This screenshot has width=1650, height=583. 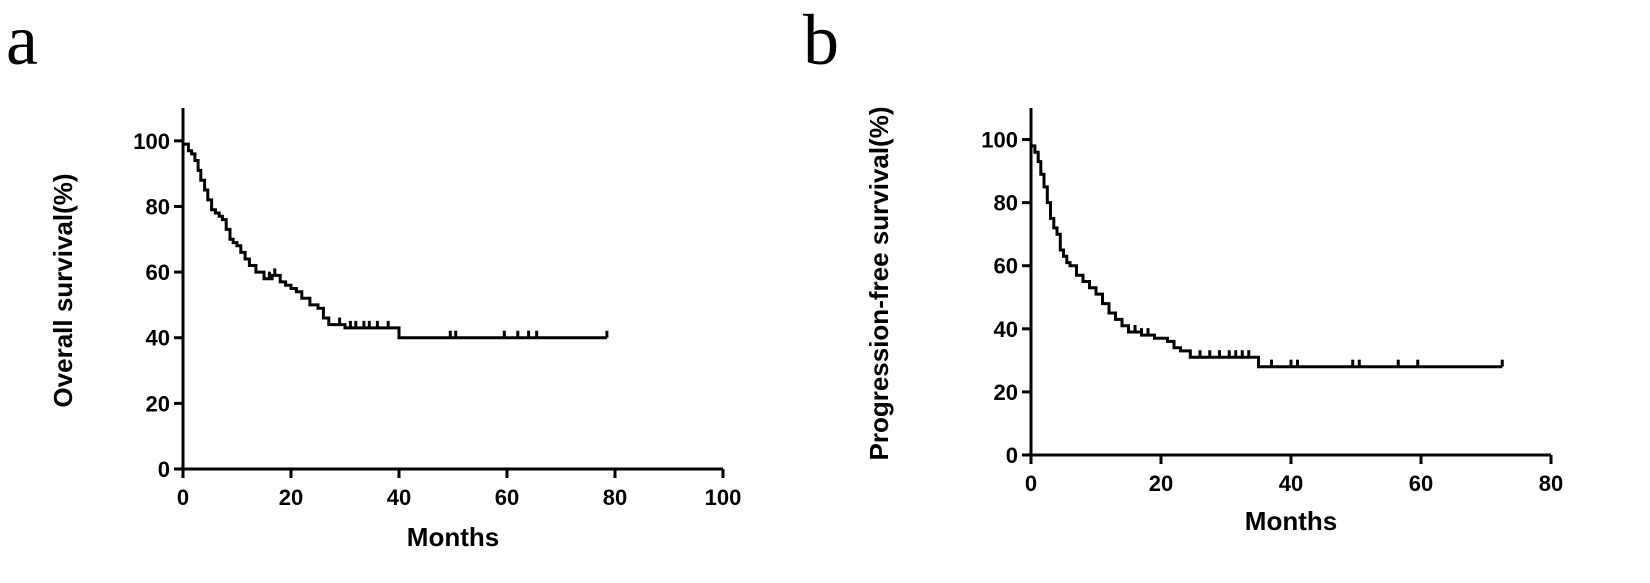 What do you see at coordinates (879, 283) in the screenshot?
I see `y-axis-title: Progression-free survival(%)` at bounding box center [879, 283].